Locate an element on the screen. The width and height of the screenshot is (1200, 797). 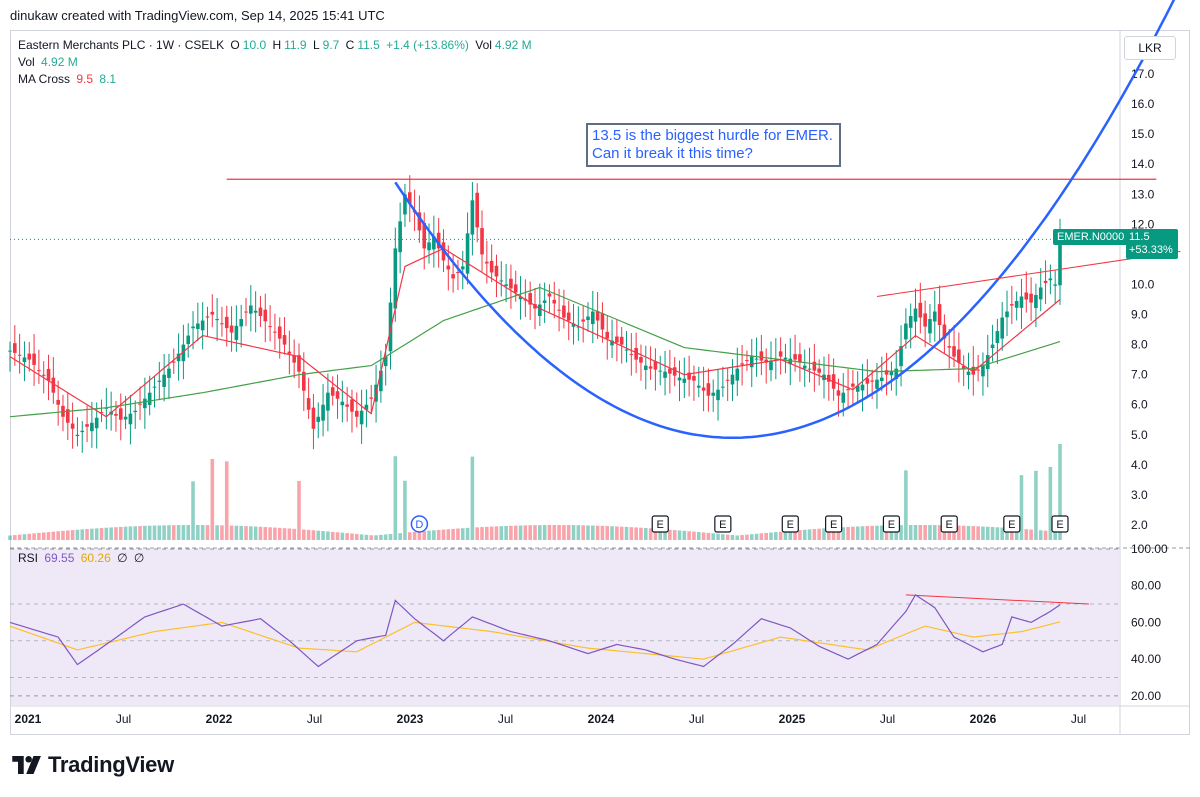
time-tick-label: 2023 is located at coordinates (410, 719).